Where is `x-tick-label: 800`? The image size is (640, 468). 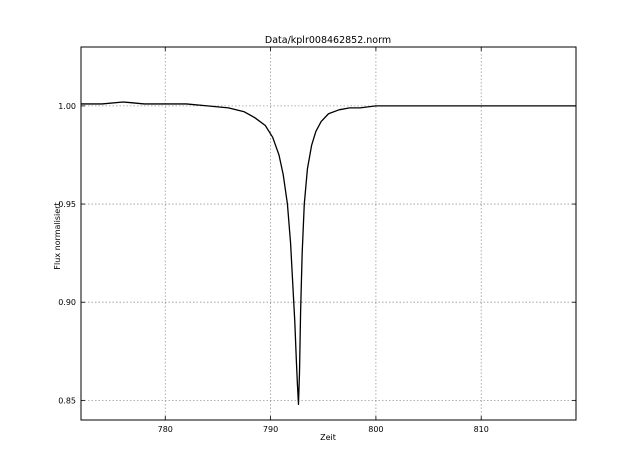 x-tick-label: 800 is located at coordinates (375, 429).